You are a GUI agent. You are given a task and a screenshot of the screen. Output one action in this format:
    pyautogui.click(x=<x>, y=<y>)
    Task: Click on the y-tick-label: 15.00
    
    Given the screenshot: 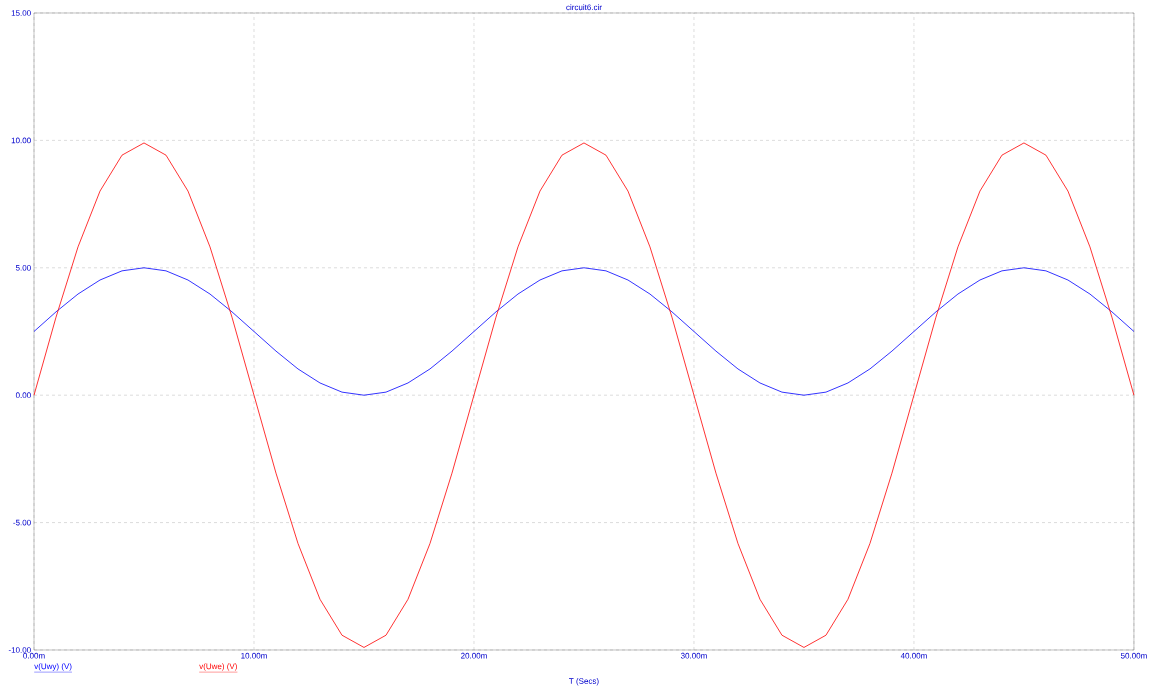 What is the action you would take?
    pyautogui.click(x=21, y=13)
    